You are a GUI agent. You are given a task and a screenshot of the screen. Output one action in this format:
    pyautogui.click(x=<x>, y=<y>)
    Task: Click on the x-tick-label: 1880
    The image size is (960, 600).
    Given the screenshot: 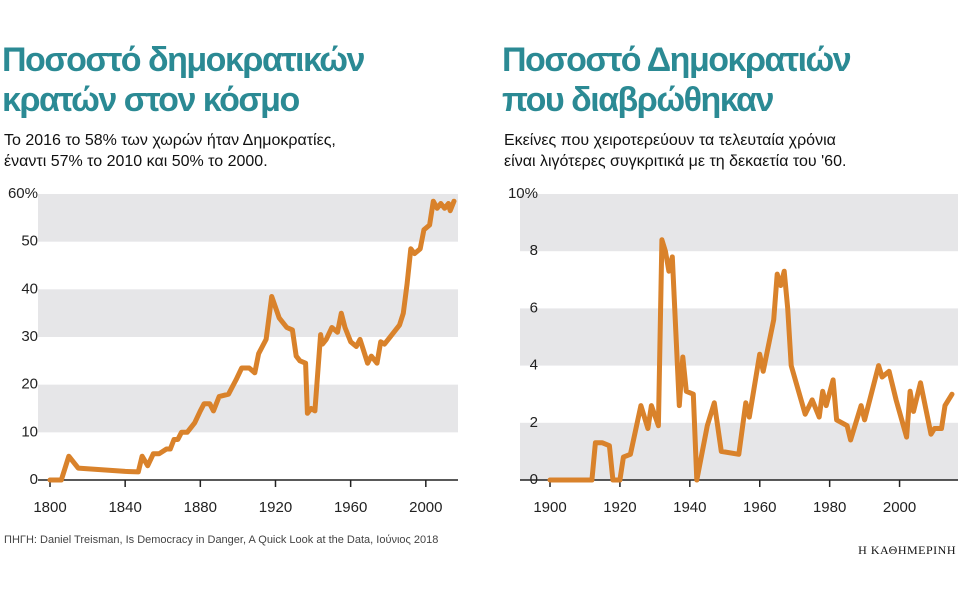 What is the action you would take?
    pyautogui.click(x=200, y=507)
    